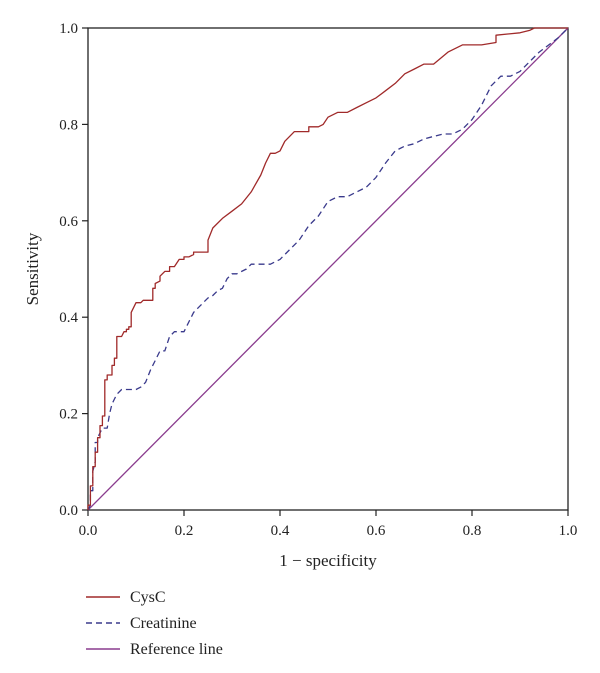 This screenshot has width=600, height=673. What do you see at coordinates (163, 623) in the screenshot?
I see `legend-label-creatinine: Creatinine` at bounding box center [163, 623].